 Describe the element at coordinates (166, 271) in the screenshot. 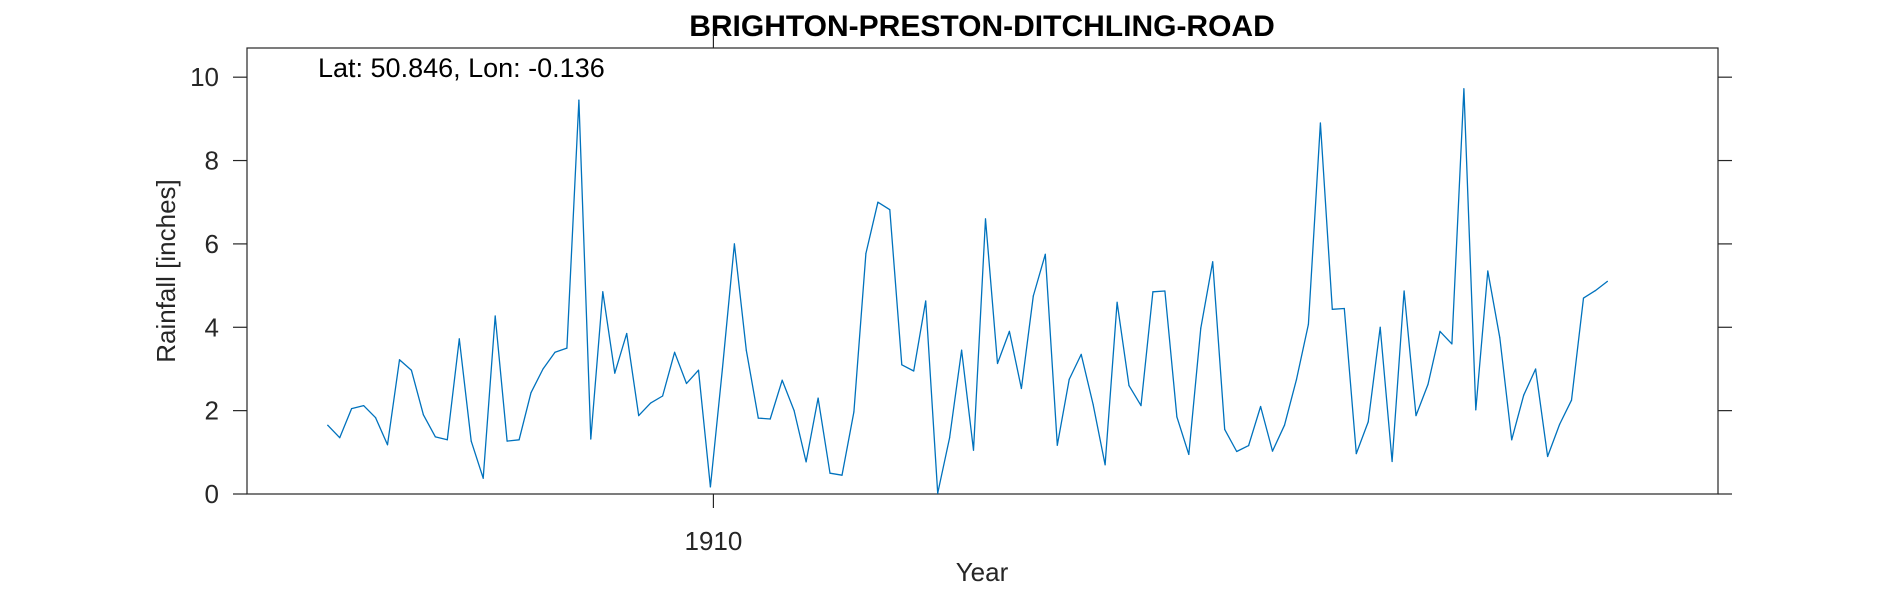

I see `y-axis-label: Rainfall [inches]` at that location.